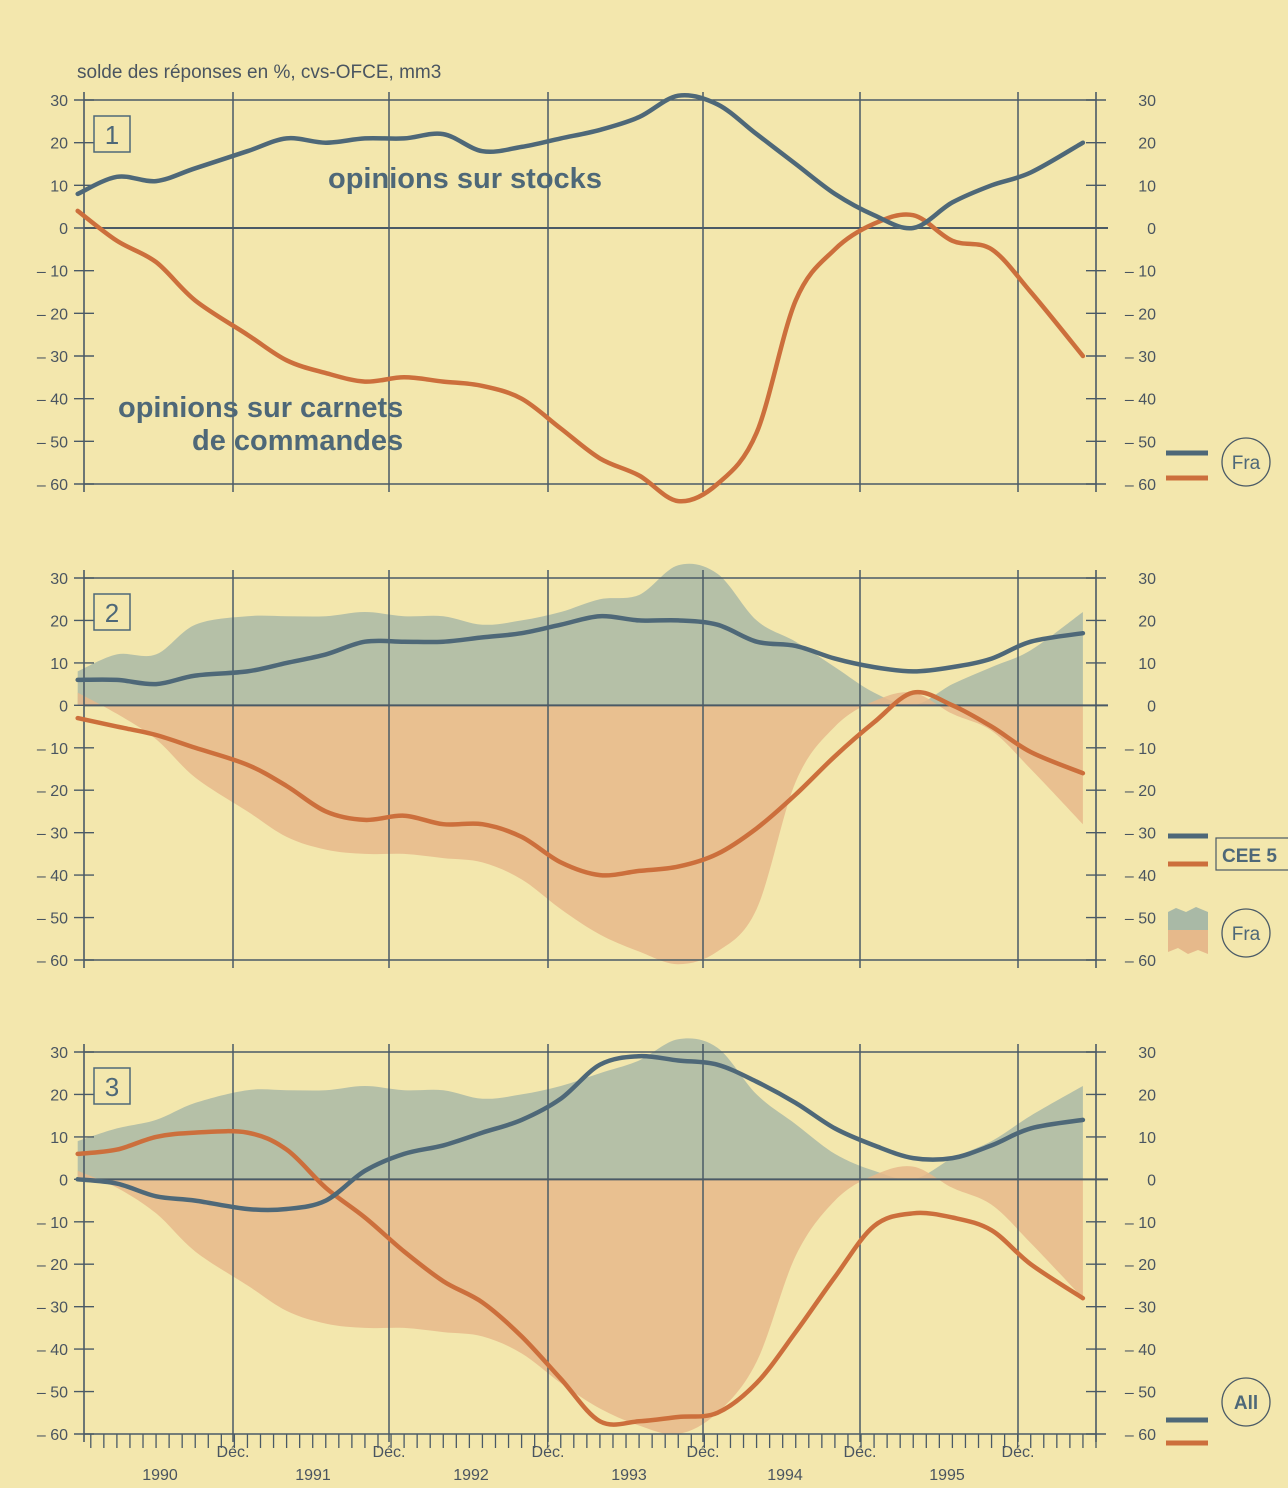  What do you see at coordinates (947, 1475) in the screenshot?
I see `x-year-label: 1995` at bounding box center [947, 1475].